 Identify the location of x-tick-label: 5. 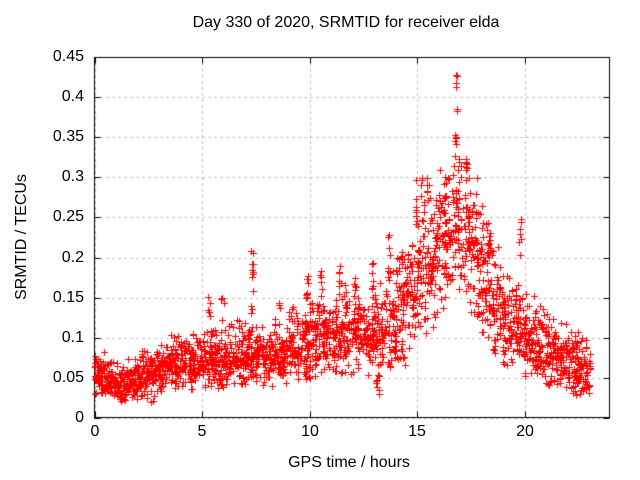
(202, 431).